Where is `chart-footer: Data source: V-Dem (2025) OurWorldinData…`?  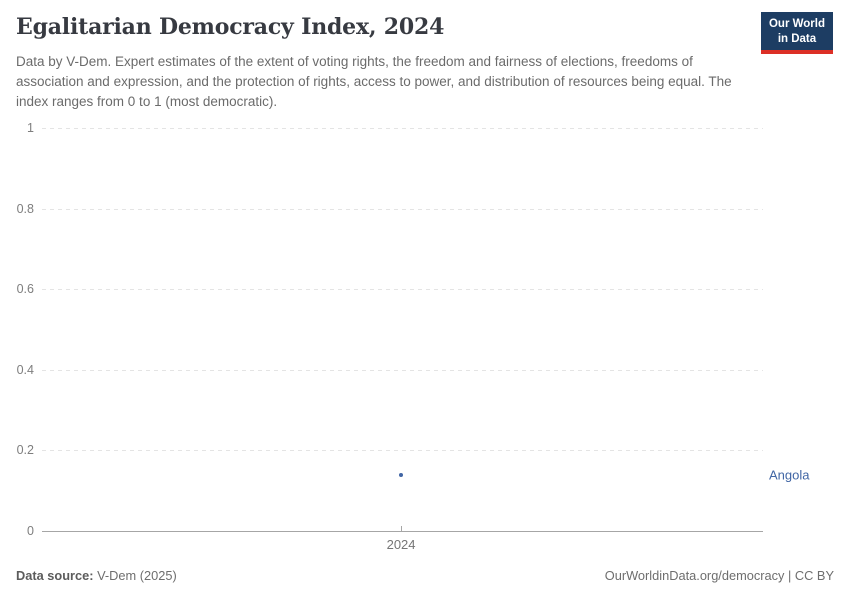 chart-footer: Data source: V-Dem (2025) OurWorldinData… is located at coordinates (425, 575).